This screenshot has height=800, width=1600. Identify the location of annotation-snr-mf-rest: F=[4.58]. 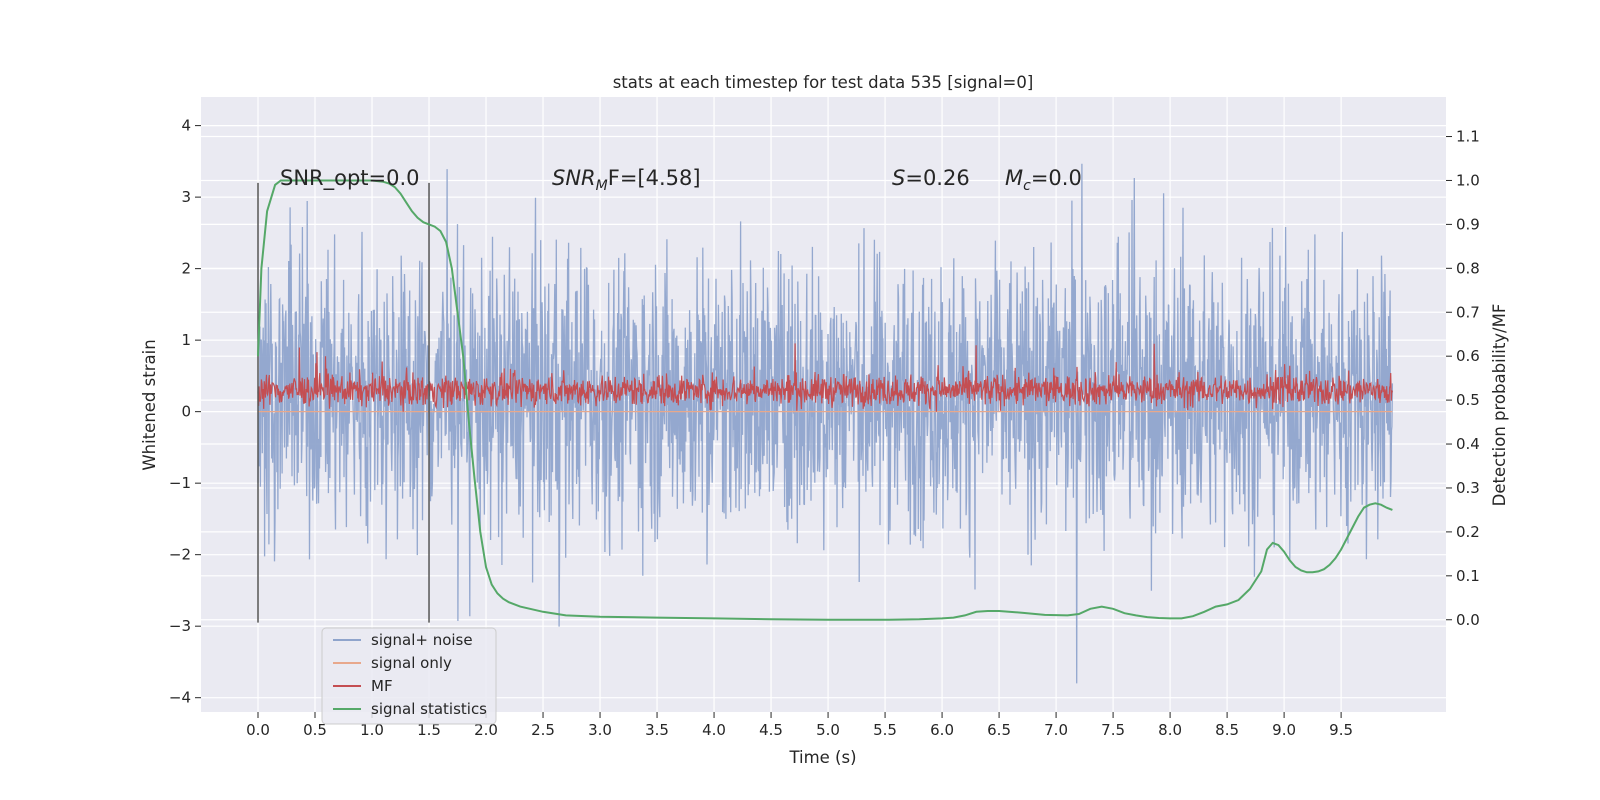
(654, 178).